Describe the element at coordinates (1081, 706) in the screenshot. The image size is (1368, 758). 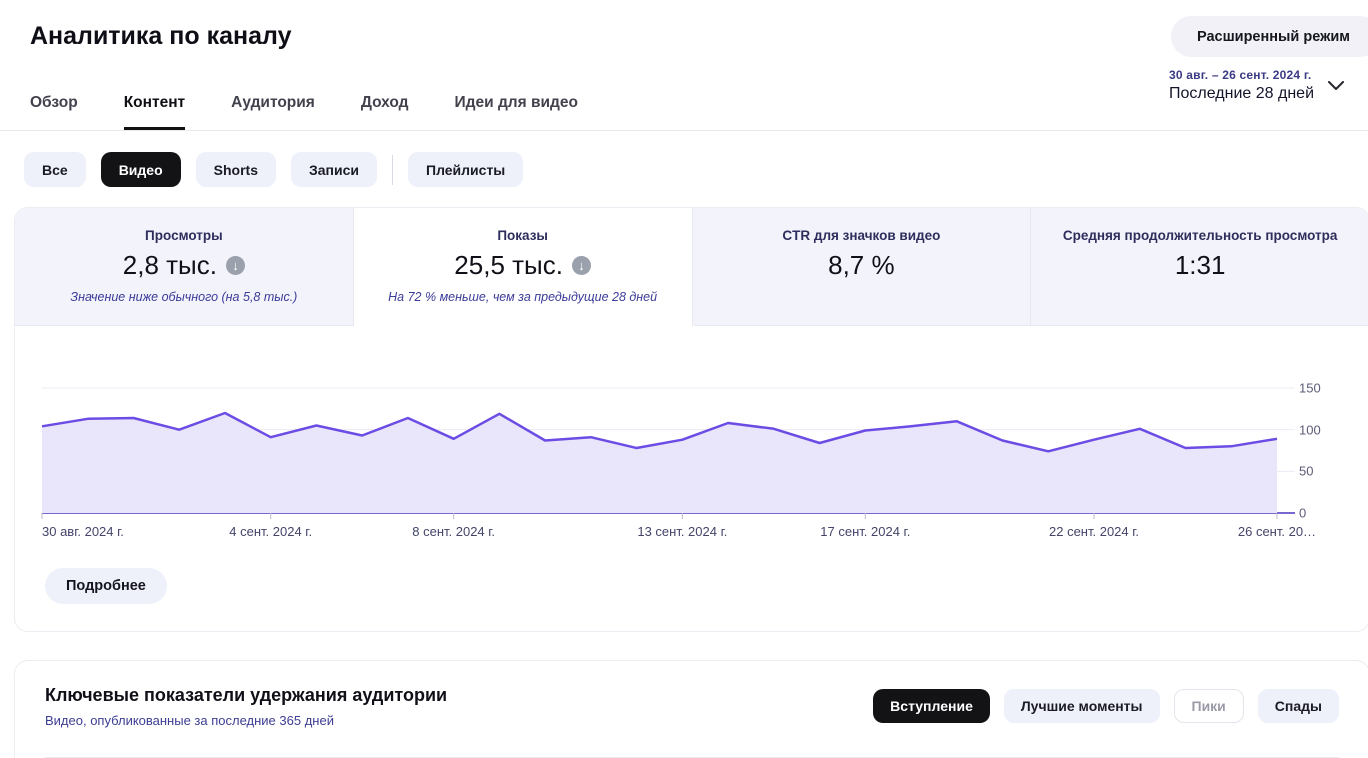
I see `segment-button-top-moments: Лучшие моменты` at that location.